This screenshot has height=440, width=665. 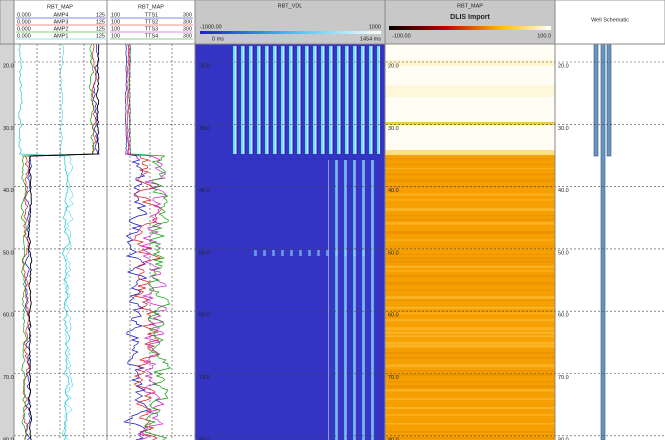 What do you see at coordinates (211, 27) in the screenshot?
I see `scale-min: -1000.00` at bounding box center [211, 27].